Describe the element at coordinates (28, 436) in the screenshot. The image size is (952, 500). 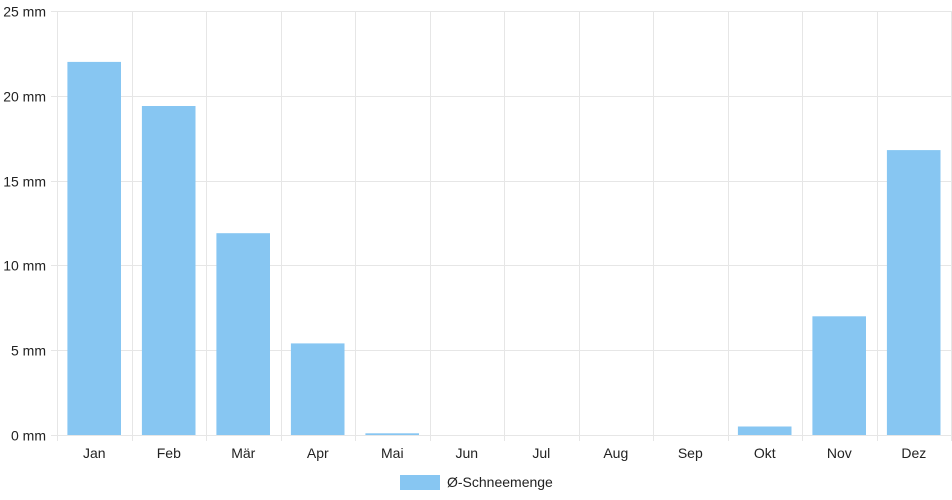
I see `y-tick-label: 0 mm` at that location.